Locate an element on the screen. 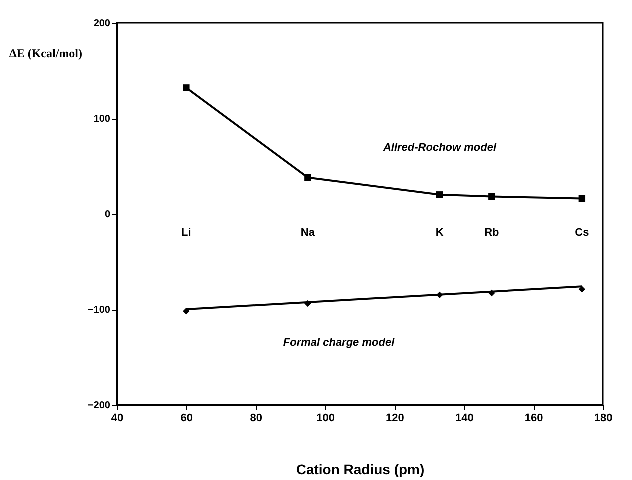 The height and width of the screenshot is (480, 632). annotation: Cs is located at coordinates (582, 233).